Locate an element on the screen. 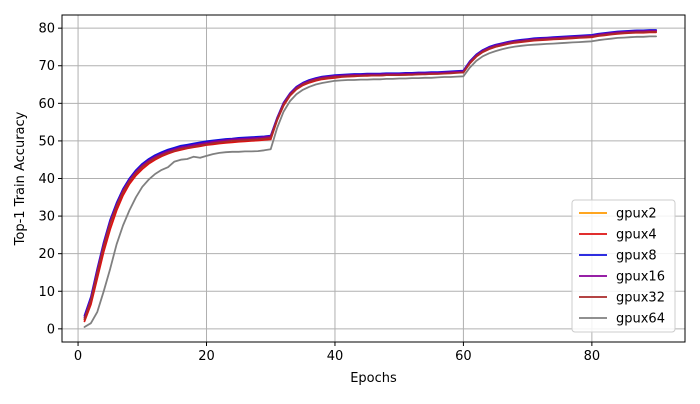 The image size is (700, 404). y-tick-label: 60 is located at coordinates (46, 104).